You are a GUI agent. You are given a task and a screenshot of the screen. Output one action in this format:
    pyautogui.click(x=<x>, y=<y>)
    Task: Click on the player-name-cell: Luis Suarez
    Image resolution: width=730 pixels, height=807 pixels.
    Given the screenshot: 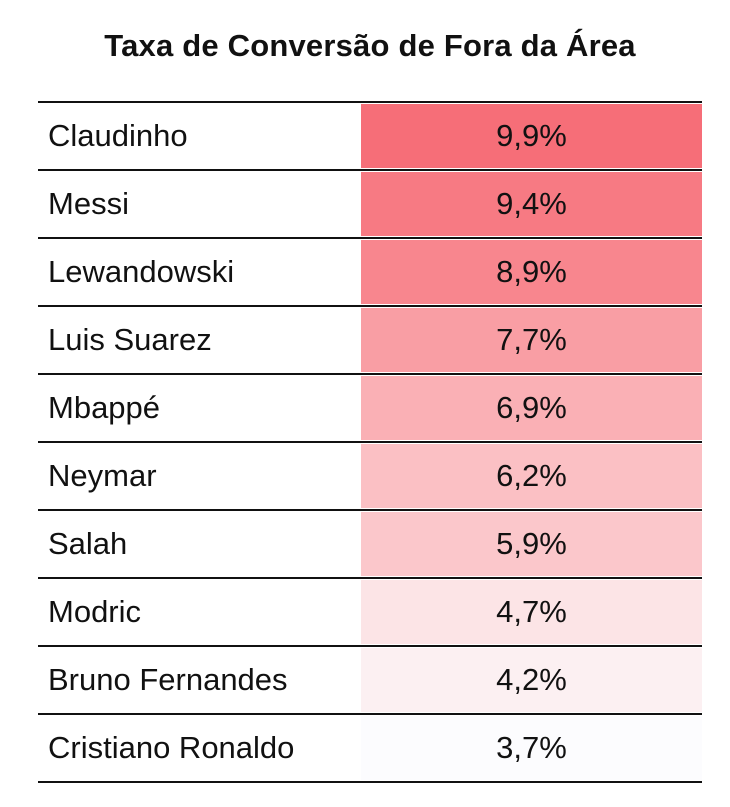 What is the action you would take?
    pyautogui.click(x=130, y=339)
    